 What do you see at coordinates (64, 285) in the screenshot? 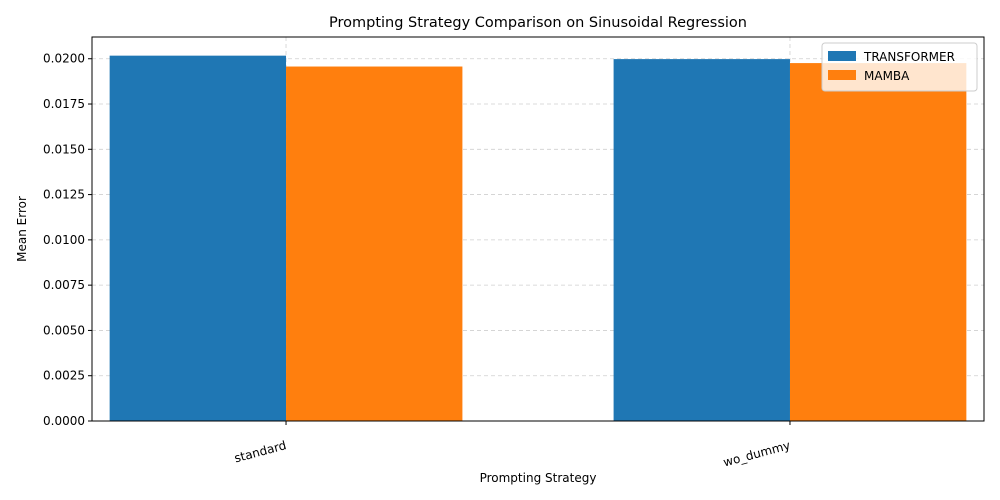
I see `y-tick-label: 0.0075` at bounding box center [64, 285].